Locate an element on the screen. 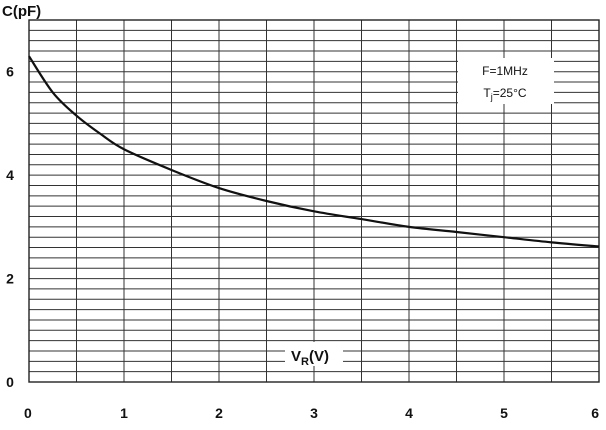 The height and width of the screenshot is (430, 606). x-tick-label: 4 is located at coordinates (409, 413).